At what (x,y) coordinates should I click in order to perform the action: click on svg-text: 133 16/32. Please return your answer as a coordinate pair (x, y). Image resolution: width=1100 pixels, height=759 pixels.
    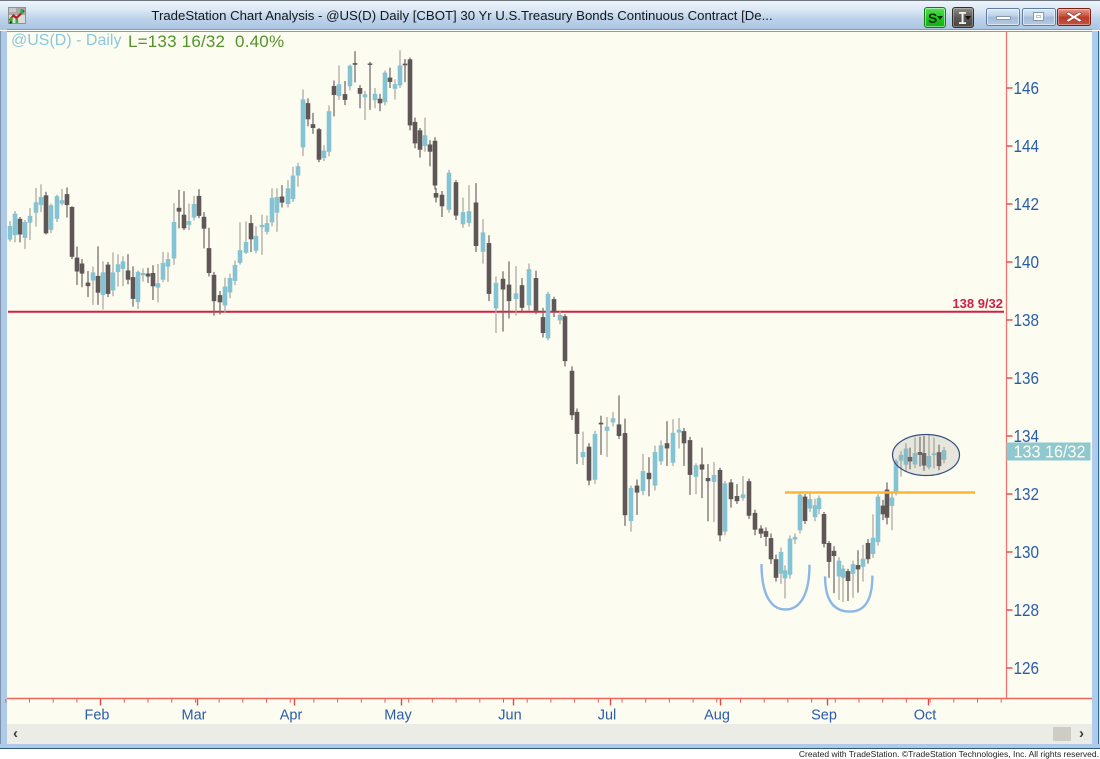
    Looking at the image, I should click on (1050, 452).